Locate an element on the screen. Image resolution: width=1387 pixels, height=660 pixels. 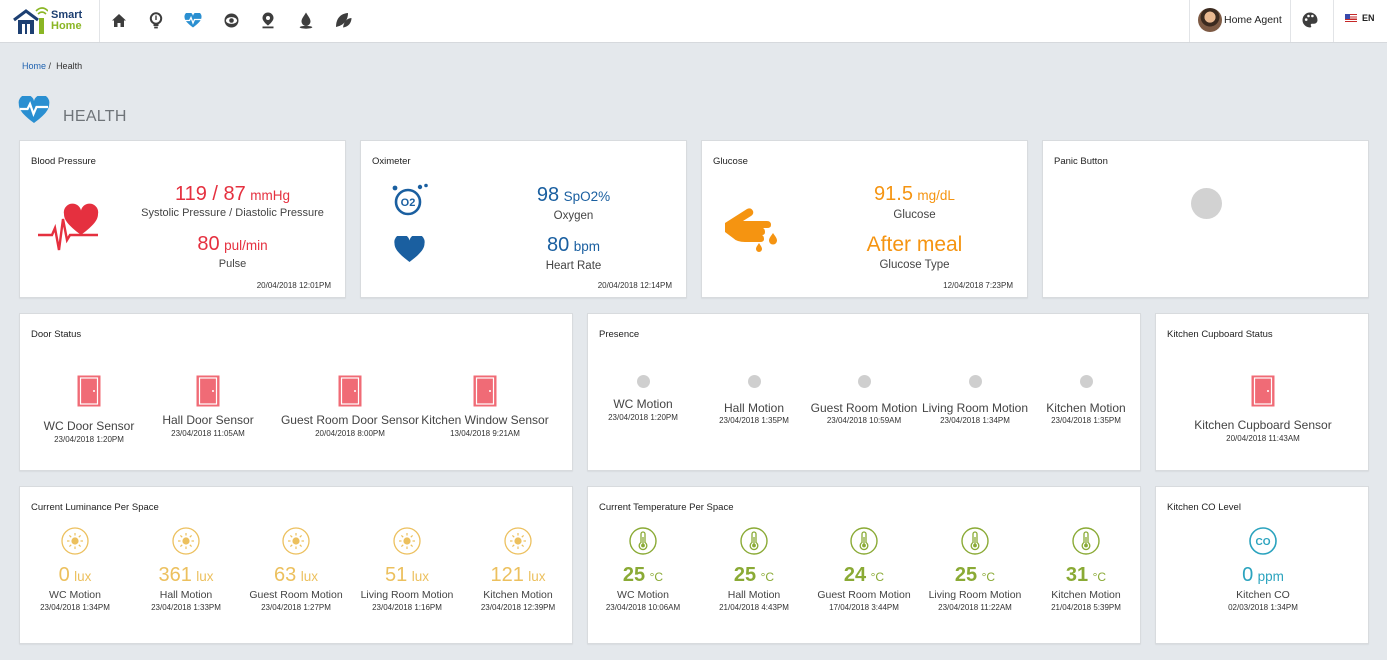
temperature-item: 31 °C Kitchen Motion 21/04/2018 5:39PM is located at coordinates (1086, 569).